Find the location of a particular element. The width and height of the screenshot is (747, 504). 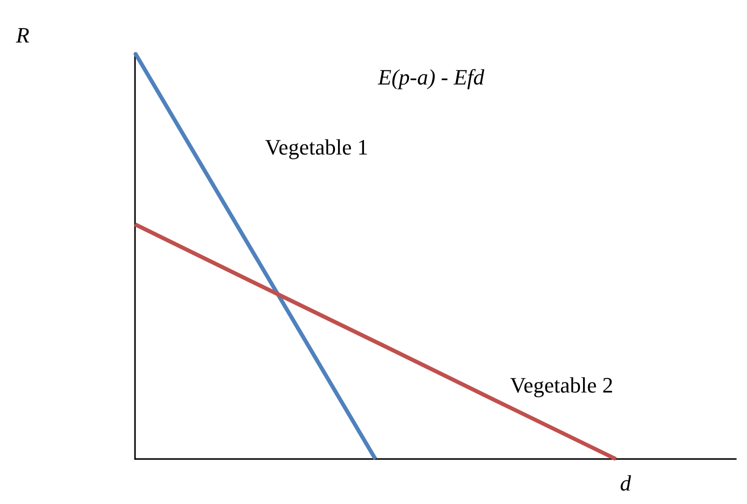

series-label: Vegetable 2 is located at coordinates (562, 385).